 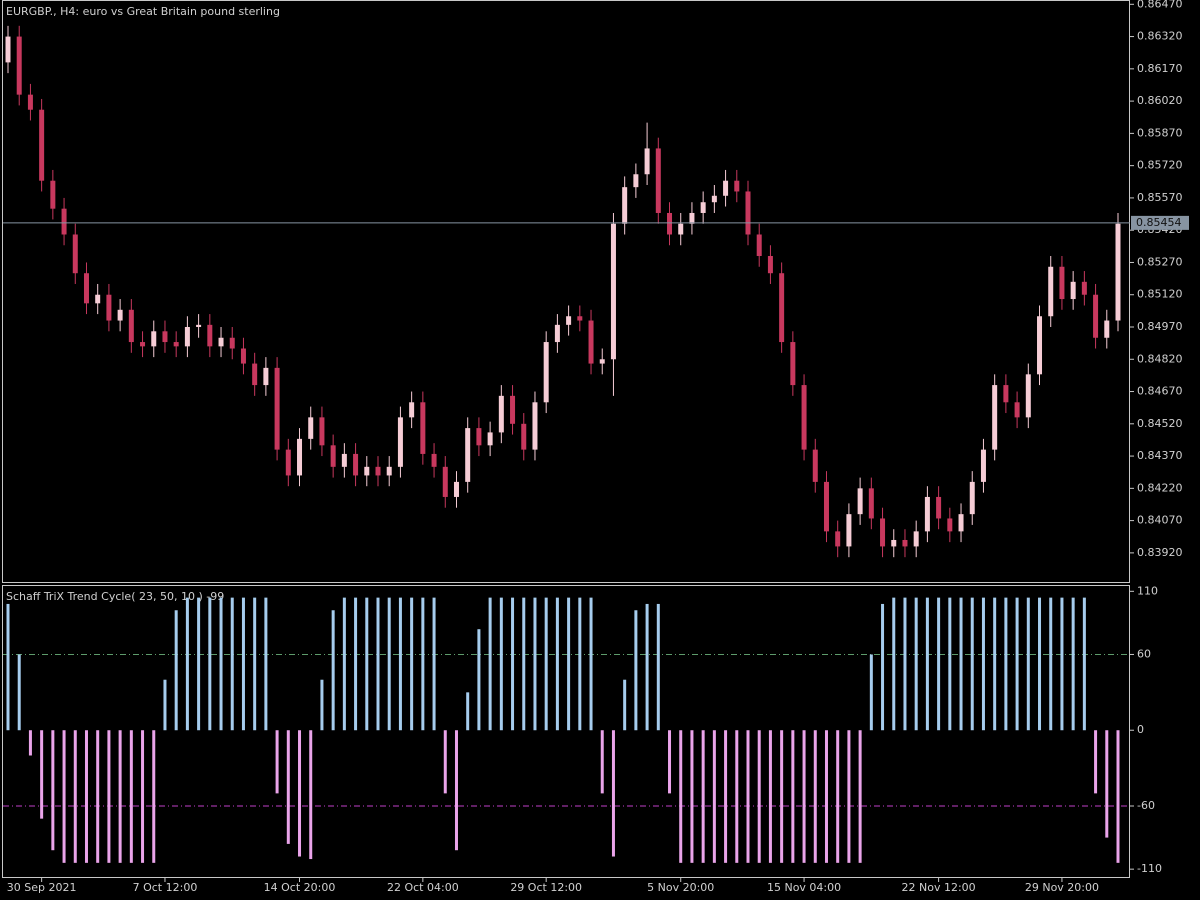 What do you see at coordinates (1159, 222) in the screenshot?
I see `last-price-label: 0.85454` at bounding box center [1159, 222].